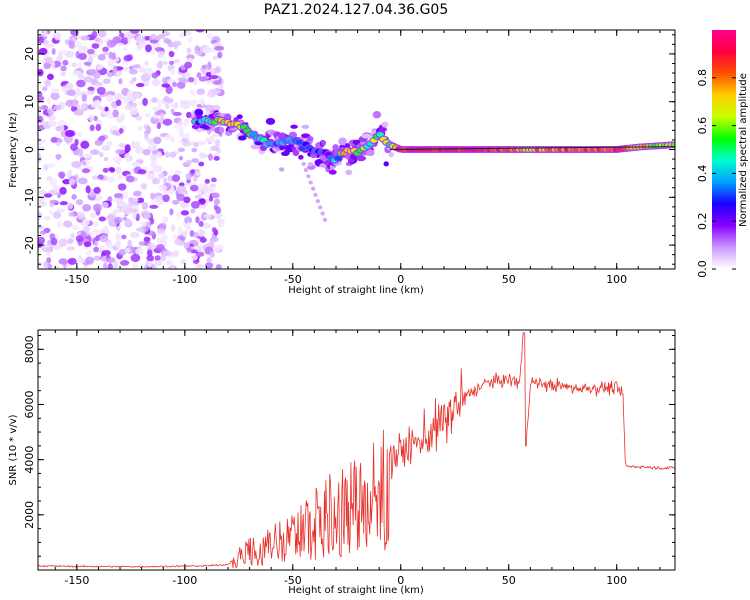  What do you see at coordinates (184, 580) in the screenshot?
I see `x-tick-label: -100` at bounding box center [184, 580].